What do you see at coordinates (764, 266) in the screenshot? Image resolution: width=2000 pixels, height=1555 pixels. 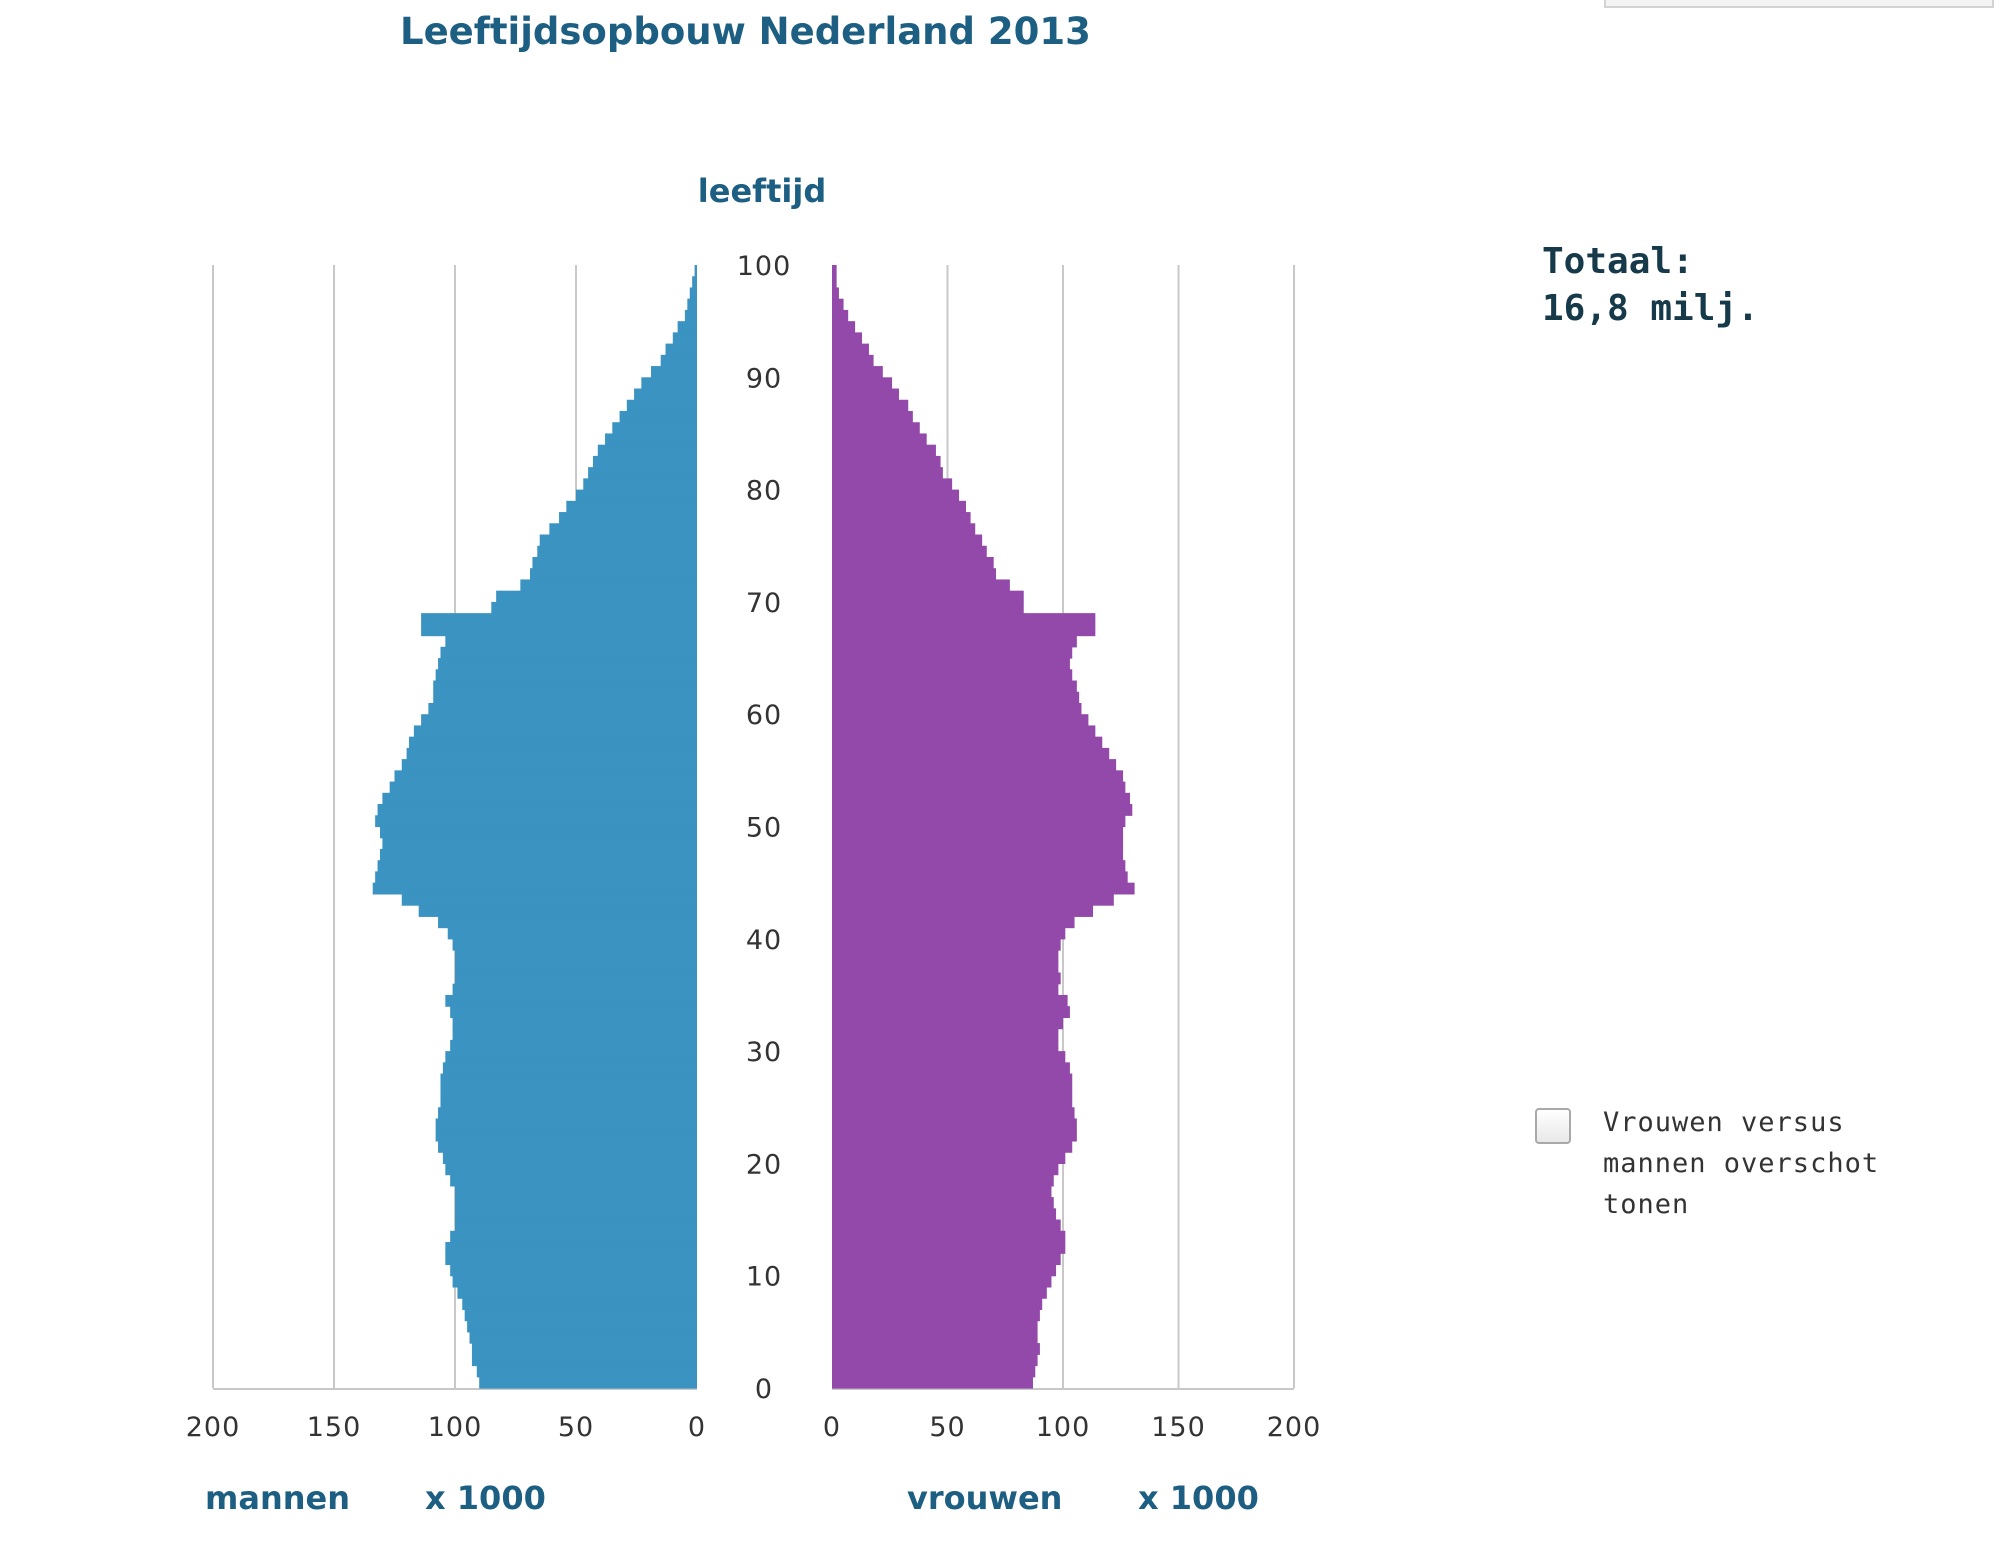 I see `y-tick: 100` at bounding box center [764, 266].